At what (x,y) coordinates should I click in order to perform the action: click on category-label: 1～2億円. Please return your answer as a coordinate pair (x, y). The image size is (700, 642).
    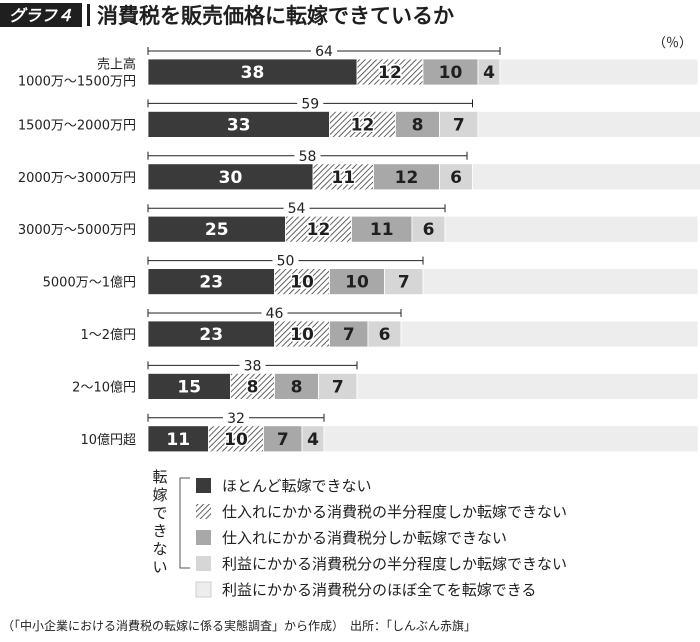
    Looking at the image, I should click on (108, 335).